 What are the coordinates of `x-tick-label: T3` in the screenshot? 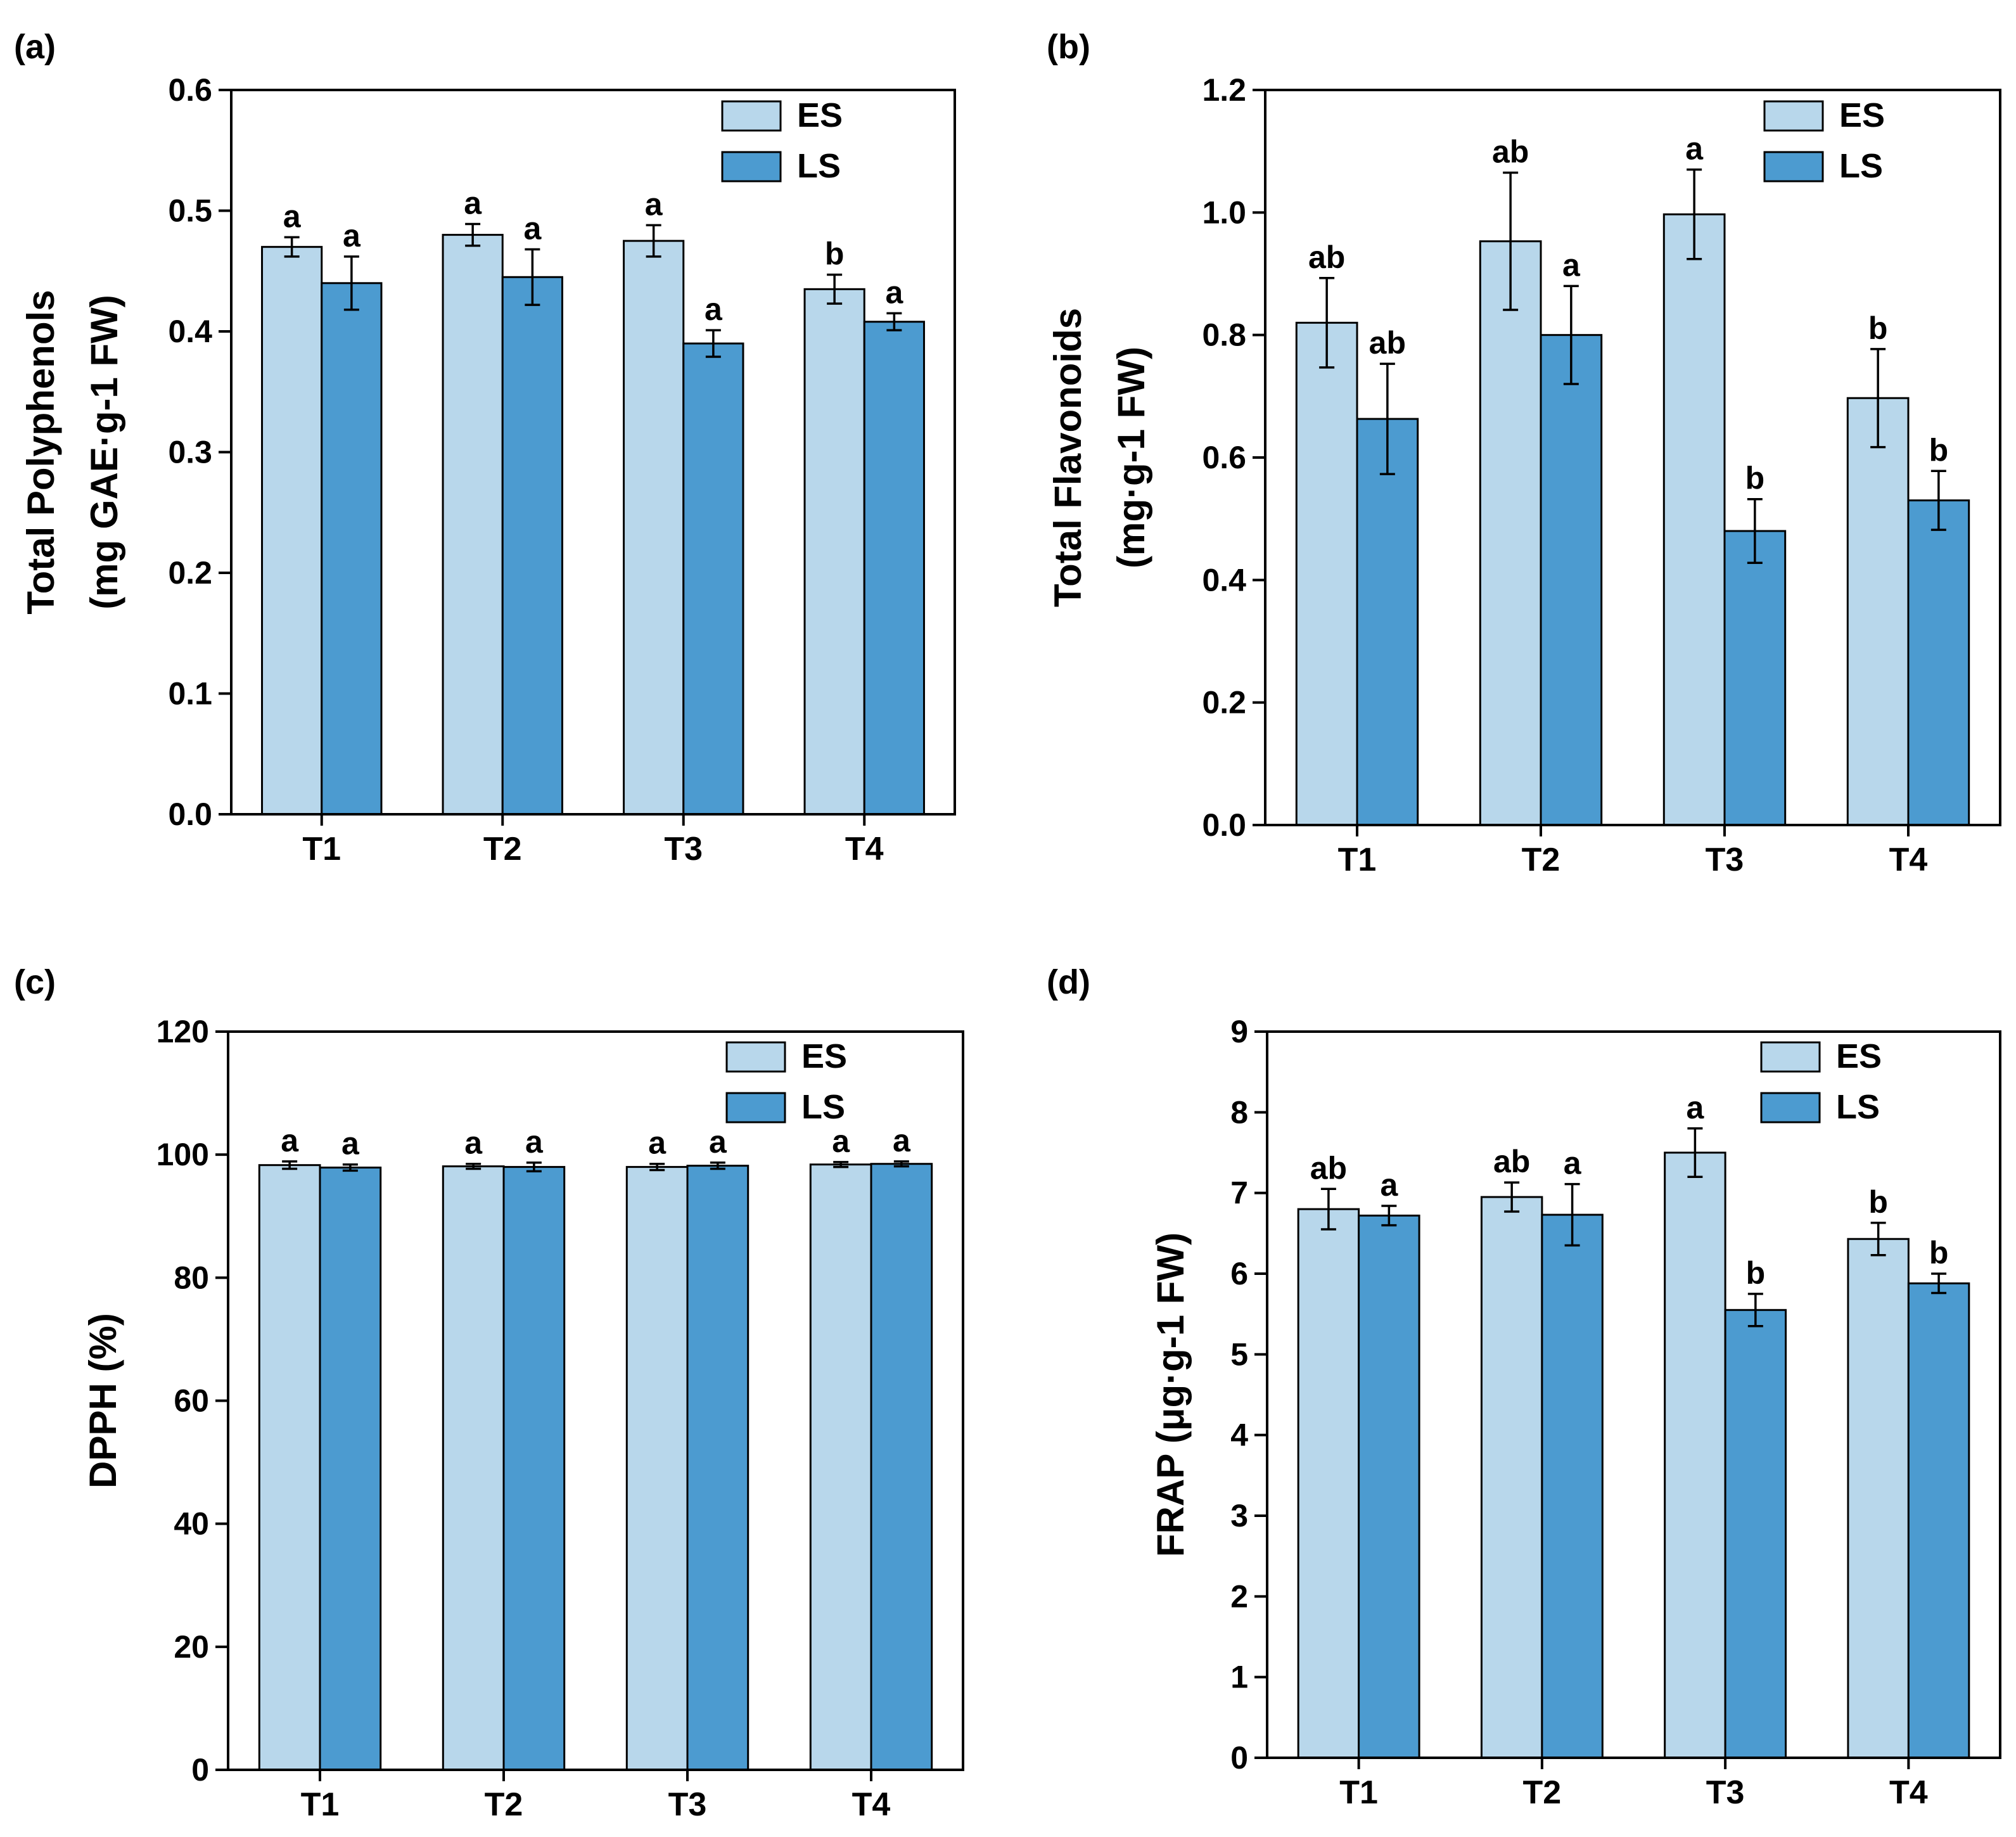 It's located at (1725, 1792).